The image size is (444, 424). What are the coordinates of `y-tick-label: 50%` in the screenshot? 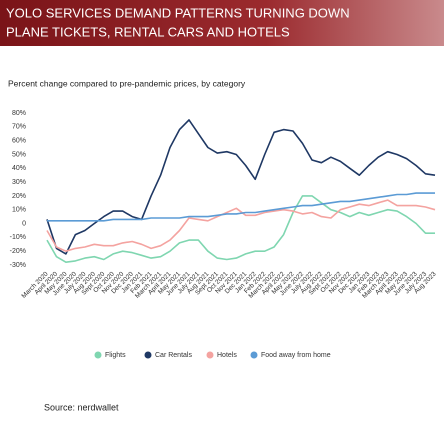 It's located at (19, 154).